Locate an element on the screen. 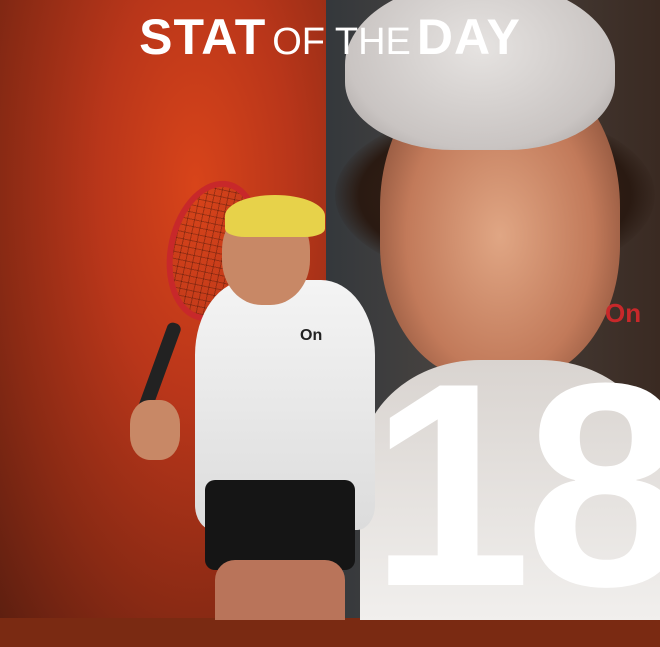 The width and height of the screenshot is (660, 647). player-action-arm is located at coordinates (155, 430).